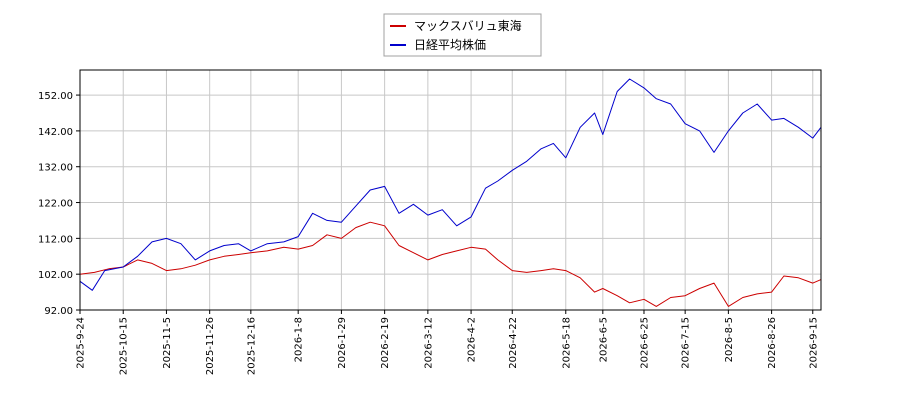 Image resolution: width=900 pixels, height=400 pixels. What do you see at coordinates (450, 44) in the screenshot?
I see `legend-label-2: 日経平均株価` at bounding box center [450, 44].